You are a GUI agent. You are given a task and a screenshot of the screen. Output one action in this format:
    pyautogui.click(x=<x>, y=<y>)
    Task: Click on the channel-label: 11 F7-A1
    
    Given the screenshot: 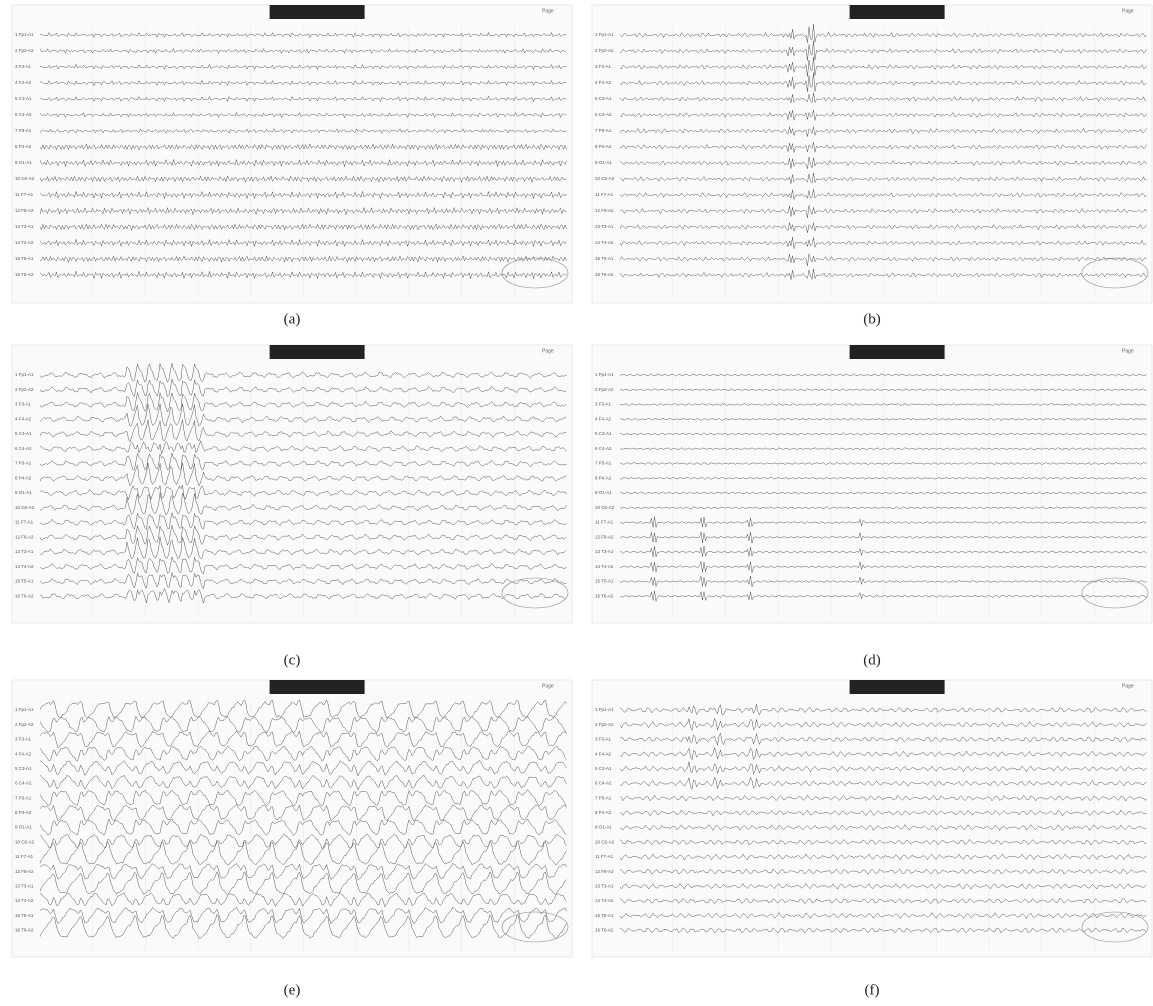 What is the action you would take?
    pyautogui.click(x=604, y=194)
    